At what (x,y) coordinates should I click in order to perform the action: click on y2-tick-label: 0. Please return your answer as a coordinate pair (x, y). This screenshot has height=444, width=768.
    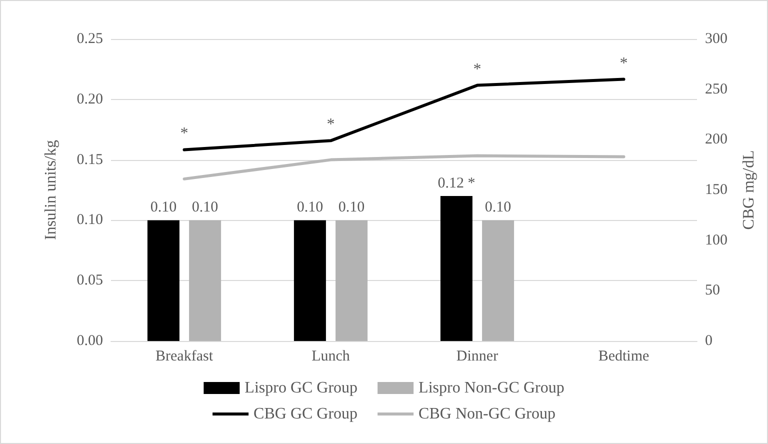
    Looking at the image, I should click on (708, 341).